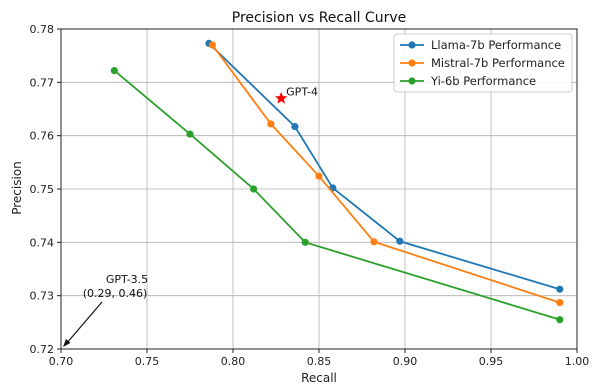  Describe the element at coordinates (483, 81) in the screenshot. I see `legend-label: Yi-6b Performance` at that location.